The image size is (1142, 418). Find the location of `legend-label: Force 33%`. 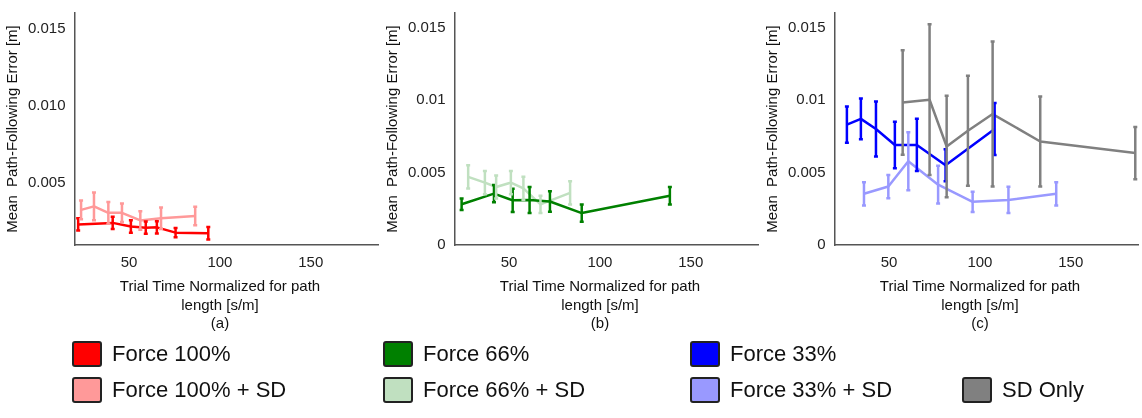

legend-label: Force 33% is located at coordinates (783, 354).